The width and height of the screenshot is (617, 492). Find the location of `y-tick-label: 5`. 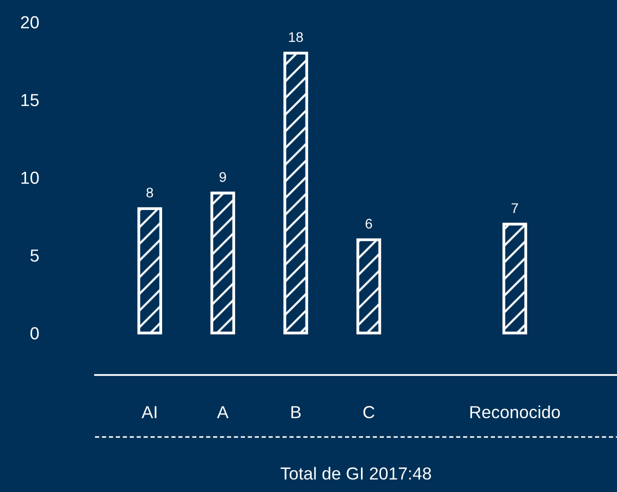

y-tick-label: 5 is located at coordinates (34, 256).